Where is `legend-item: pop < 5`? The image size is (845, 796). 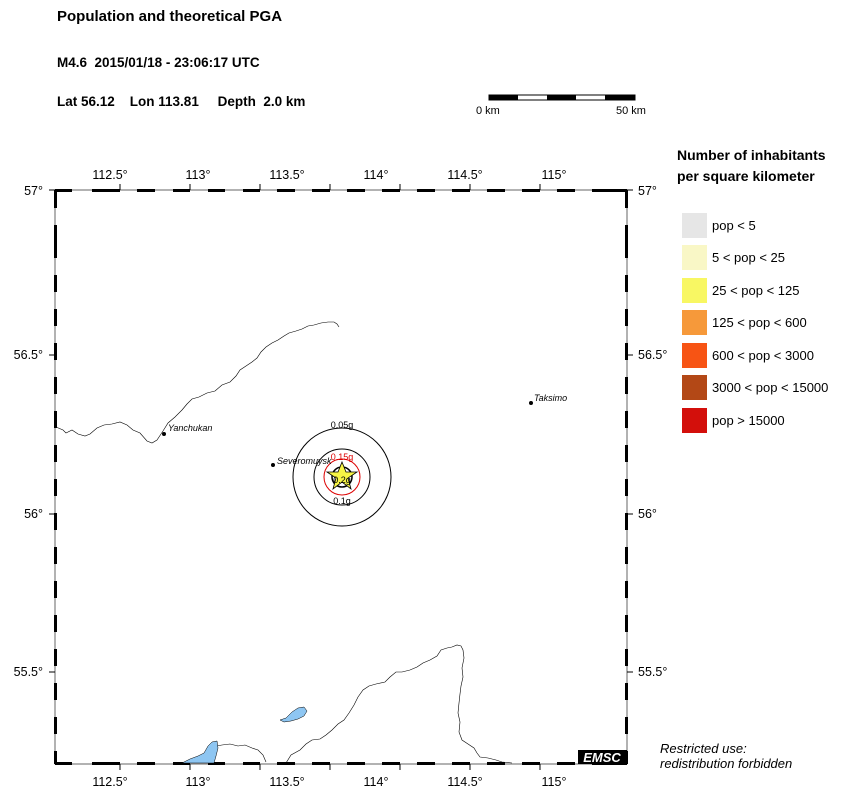
legend-item: pop < 5 is located at coordinates (719, 225).